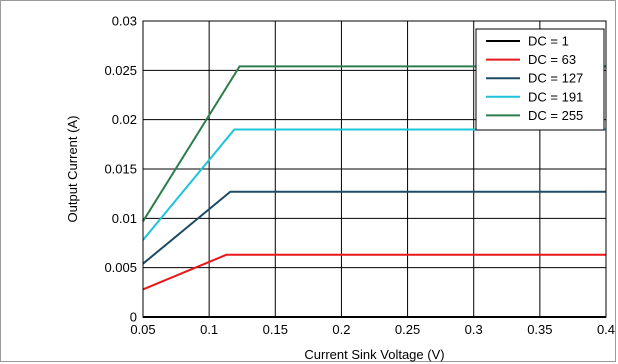  Describe the element at coordinates (275, 329) in the screenshot. I see `x-tick-label: 0.15` at that location.